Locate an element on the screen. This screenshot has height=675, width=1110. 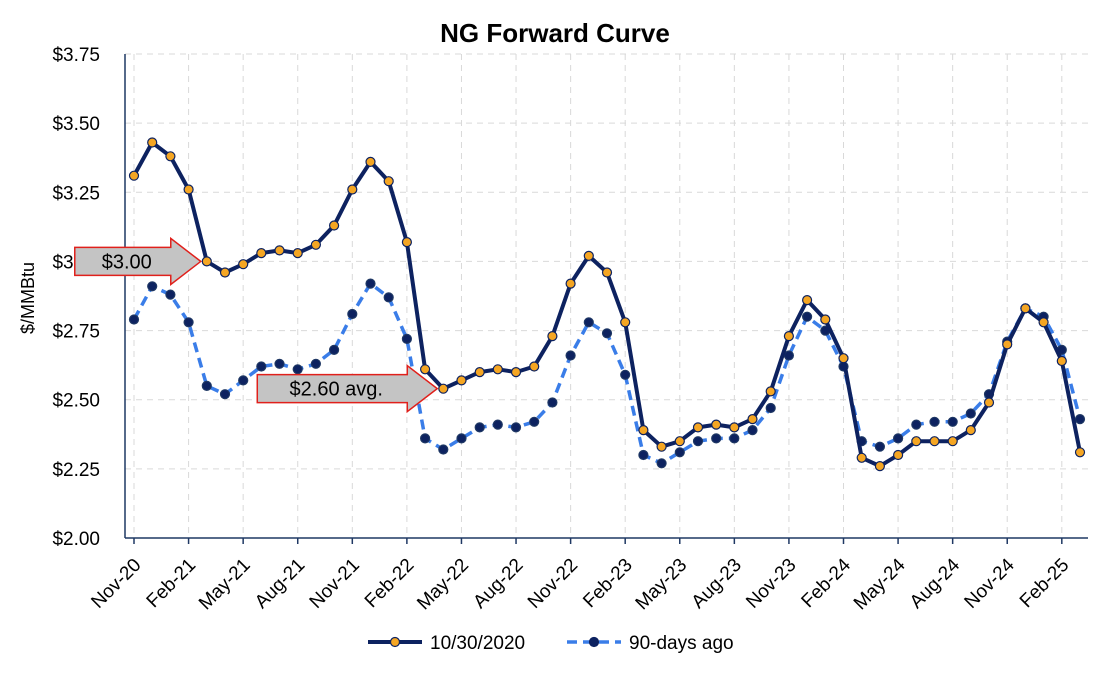
y-axis-label: $/MMBtu is located at coordinates (28, 298).